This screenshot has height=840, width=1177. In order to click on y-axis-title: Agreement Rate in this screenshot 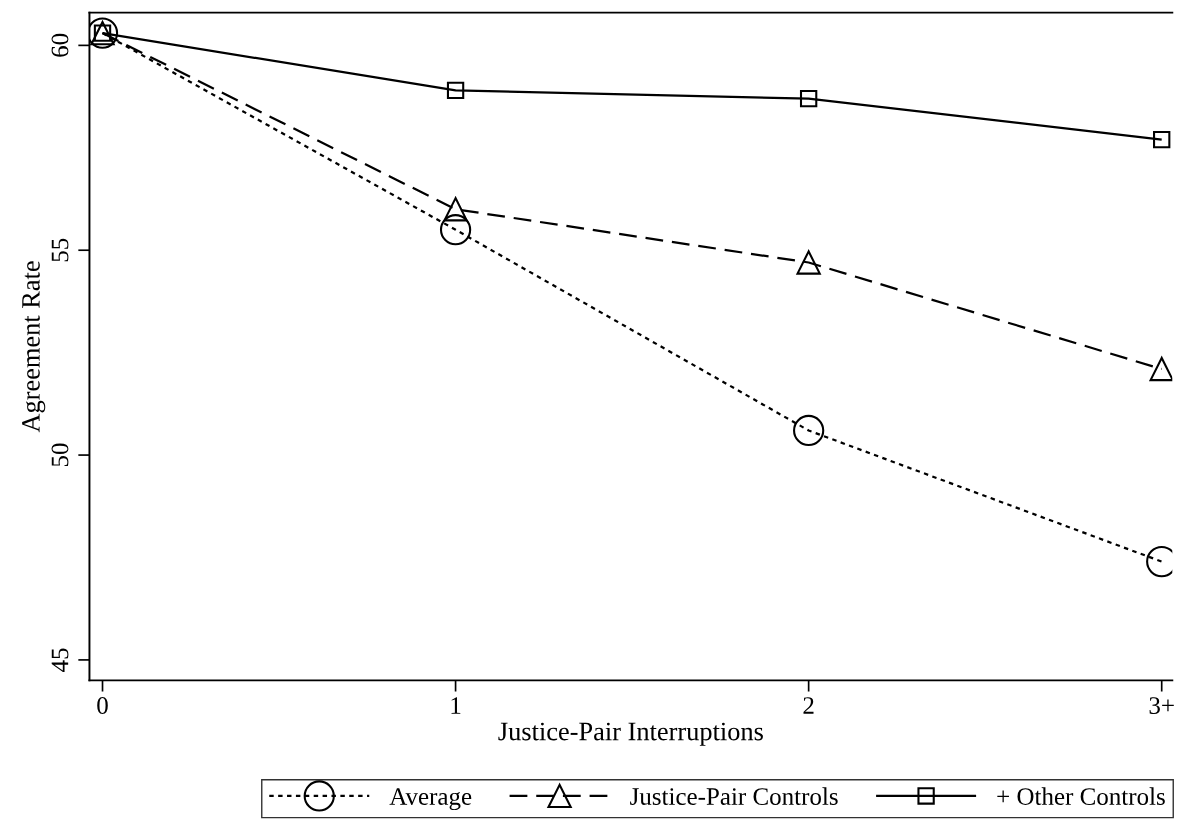, I will do `click(34, 347)`.